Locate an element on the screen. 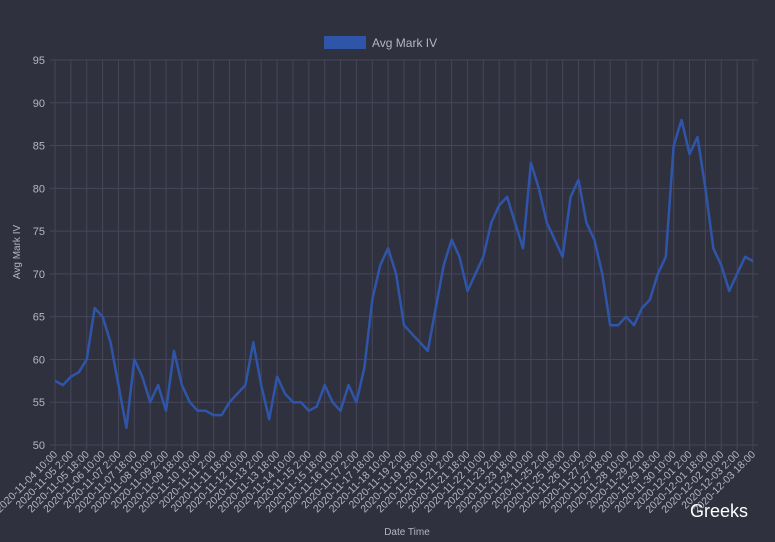 This screenshot has height=542, width=775. y-axis-label: Avg Mark IV is located at coordinates (17, 252).